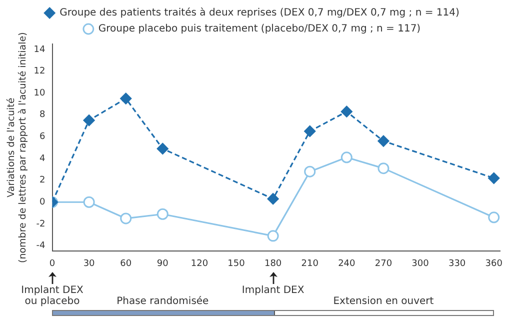 Image resolution: width=514 pixels, height=336 pixels. I want to click on y-tick-label: 4, so click(43, 159).